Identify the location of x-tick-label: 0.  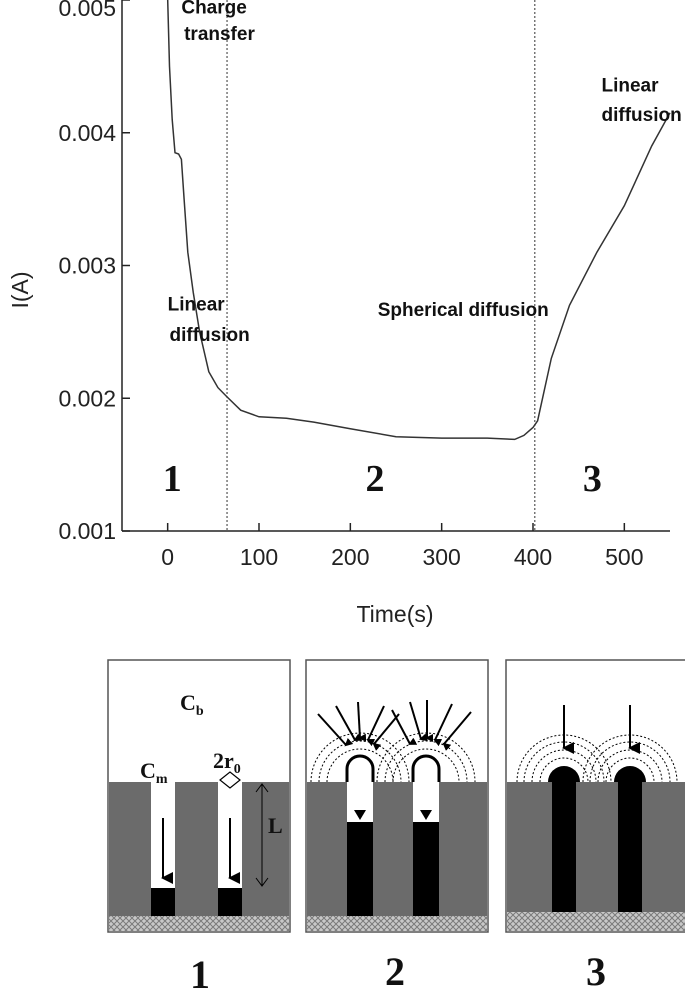
(167, 557).